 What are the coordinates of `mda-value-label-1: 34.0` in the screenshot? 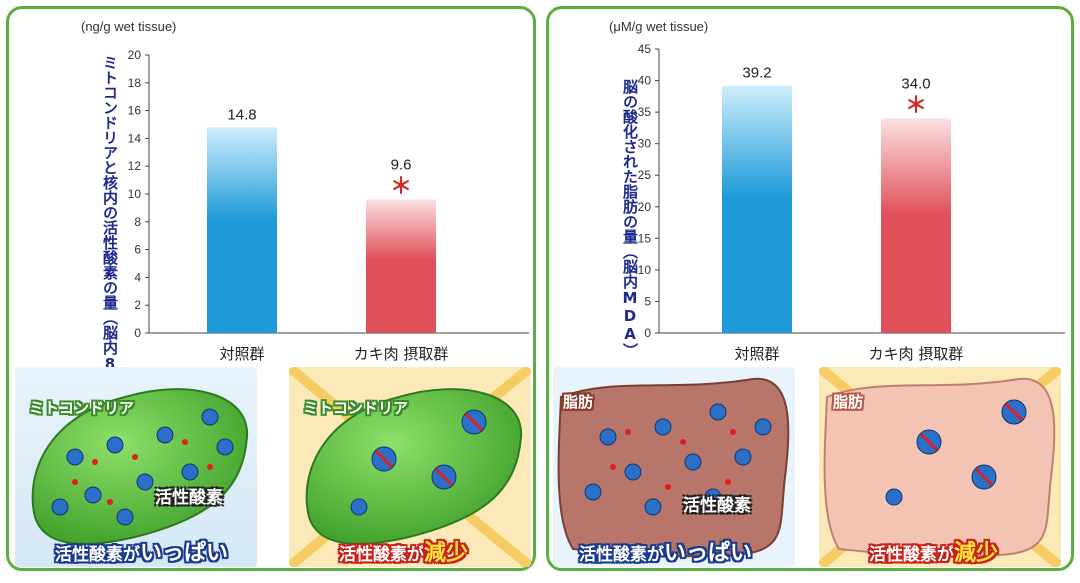 It's located at (915, 83).